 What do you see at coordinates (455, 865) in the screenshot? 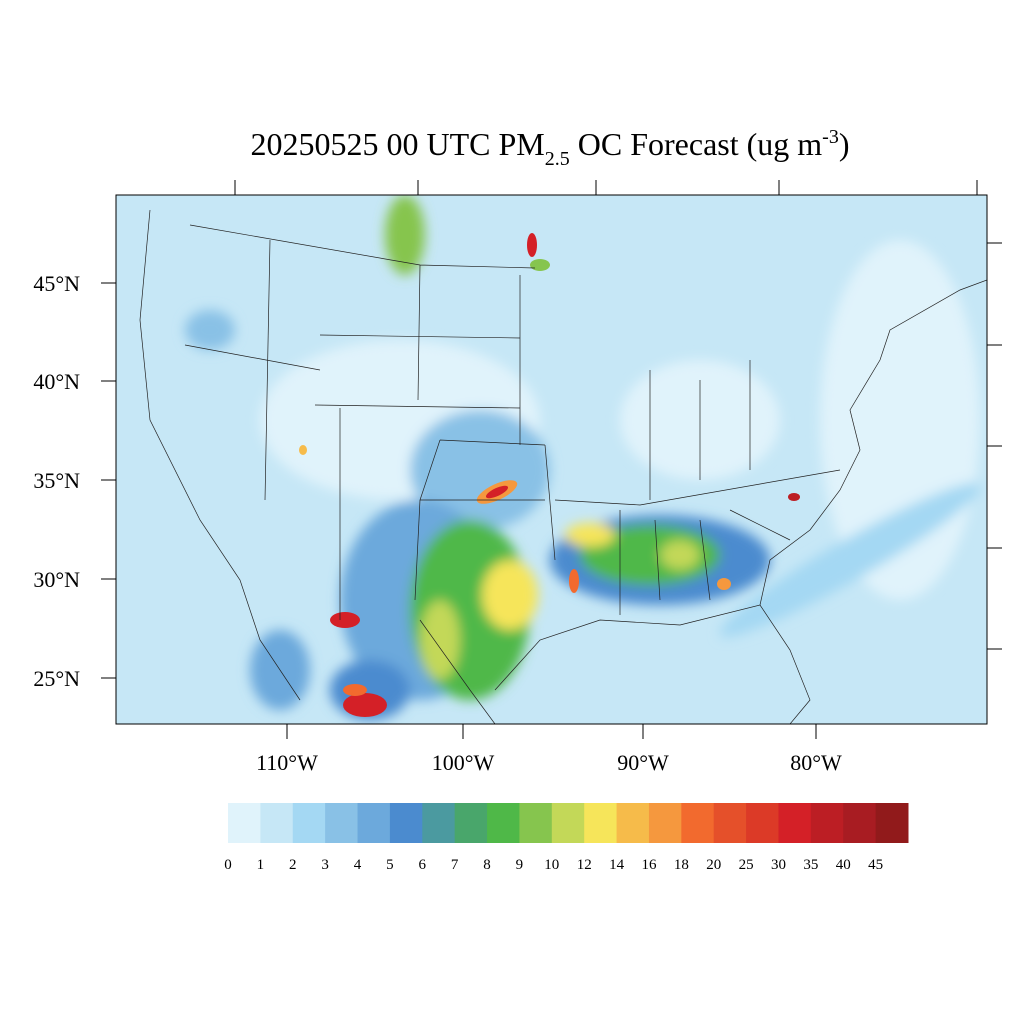
I see `colorbar-label: 7` at bounding box center [455, 865].